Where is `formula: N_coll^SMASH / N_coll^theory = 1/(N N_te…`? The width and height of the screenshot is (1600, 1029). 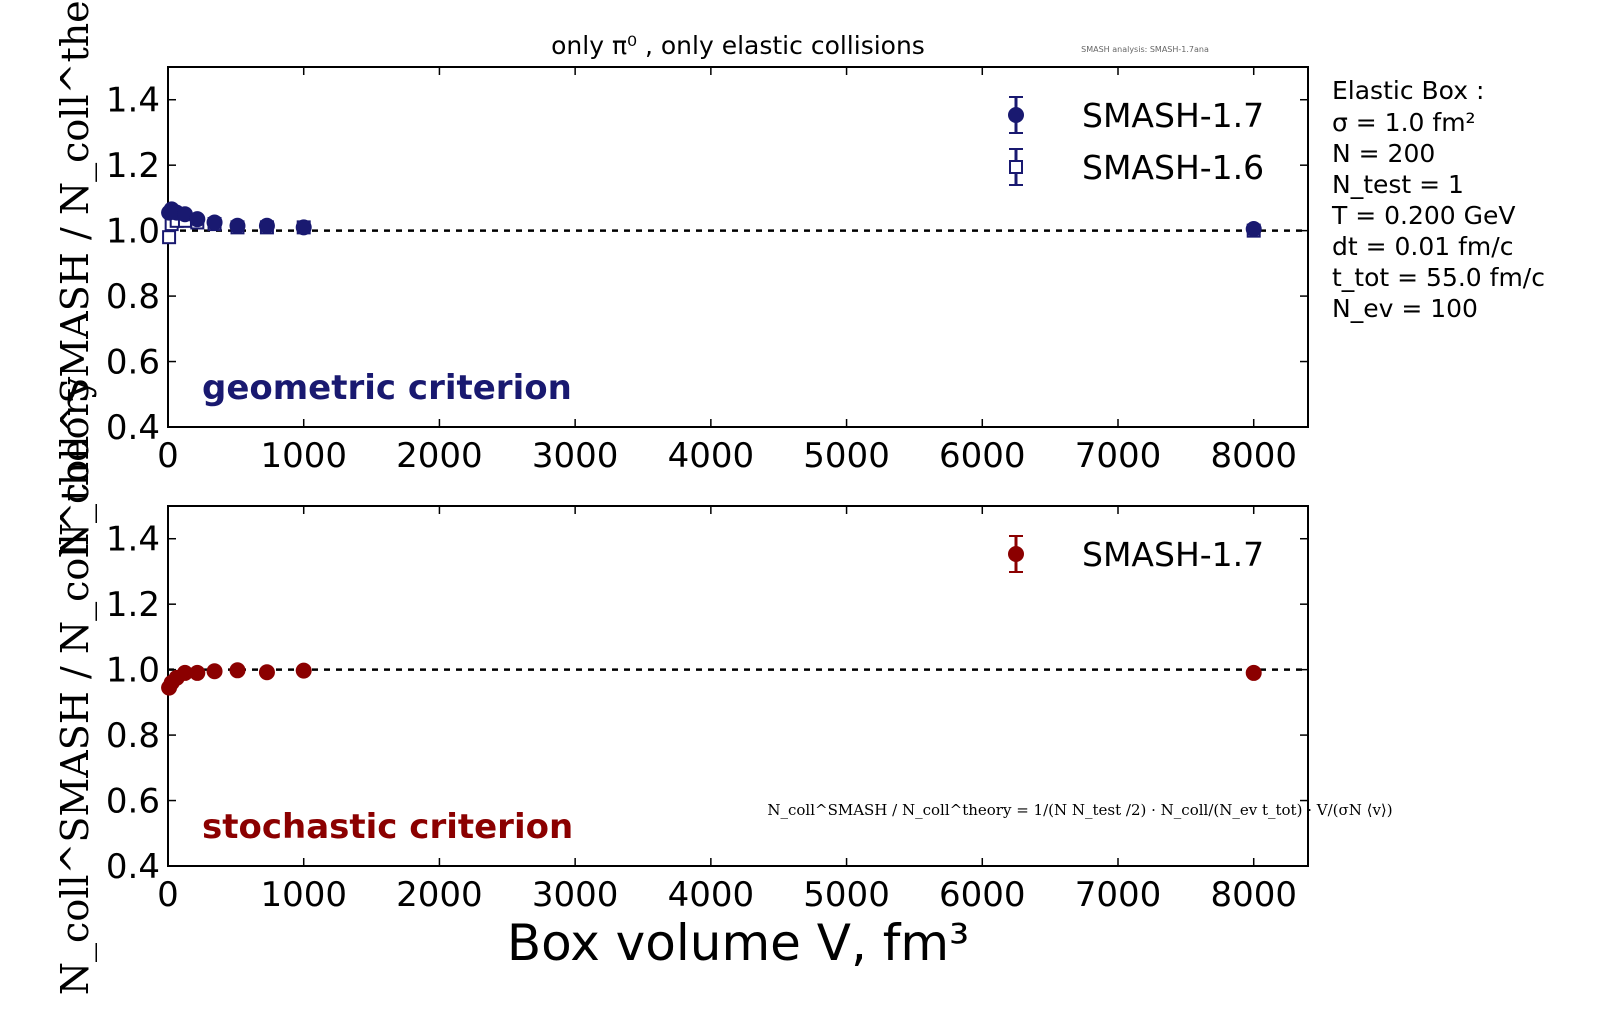
formula: N_coll^SMASH / N_coll^theory = 1/(N N_te… is located at coordinates (1079, 810).